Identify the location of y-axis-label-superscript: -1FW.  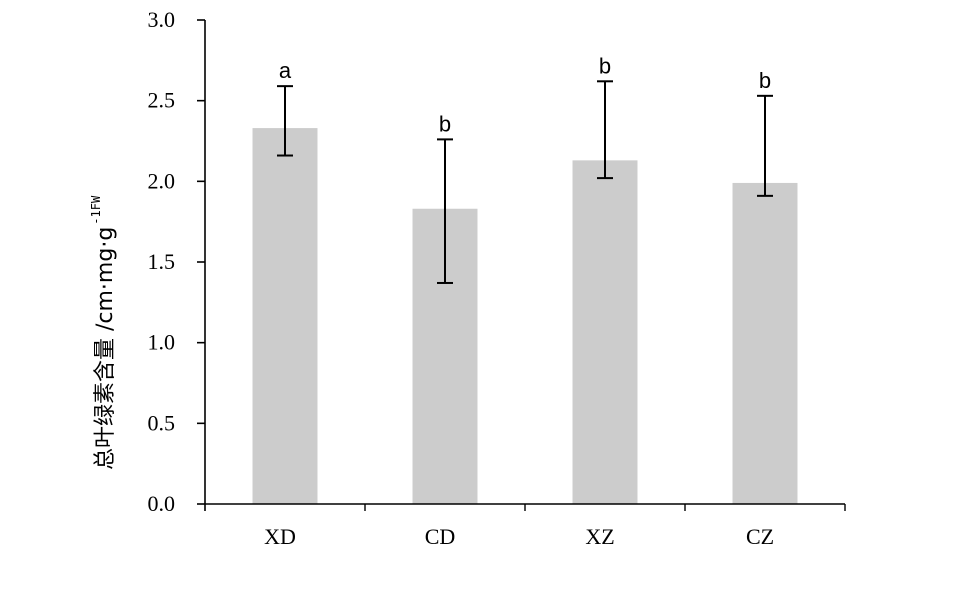
(96, 210).